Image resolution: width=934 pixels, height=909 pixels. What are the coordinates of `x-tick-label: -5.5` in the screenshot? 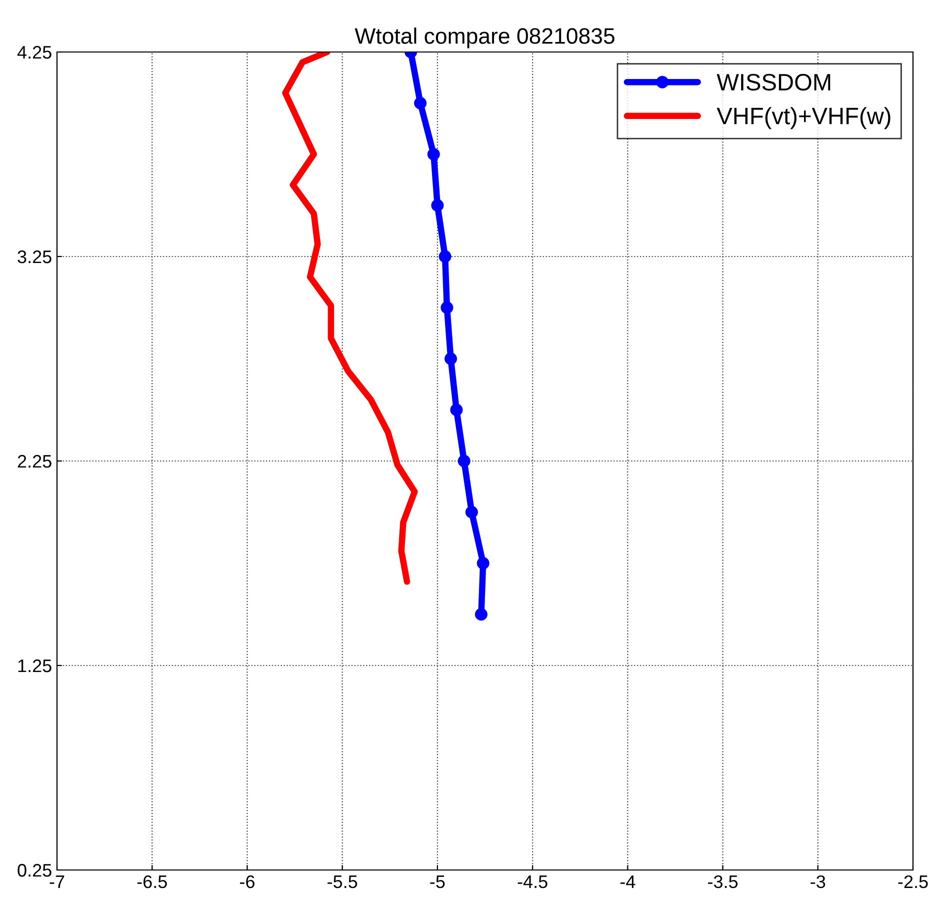 It's located at (343, 882).